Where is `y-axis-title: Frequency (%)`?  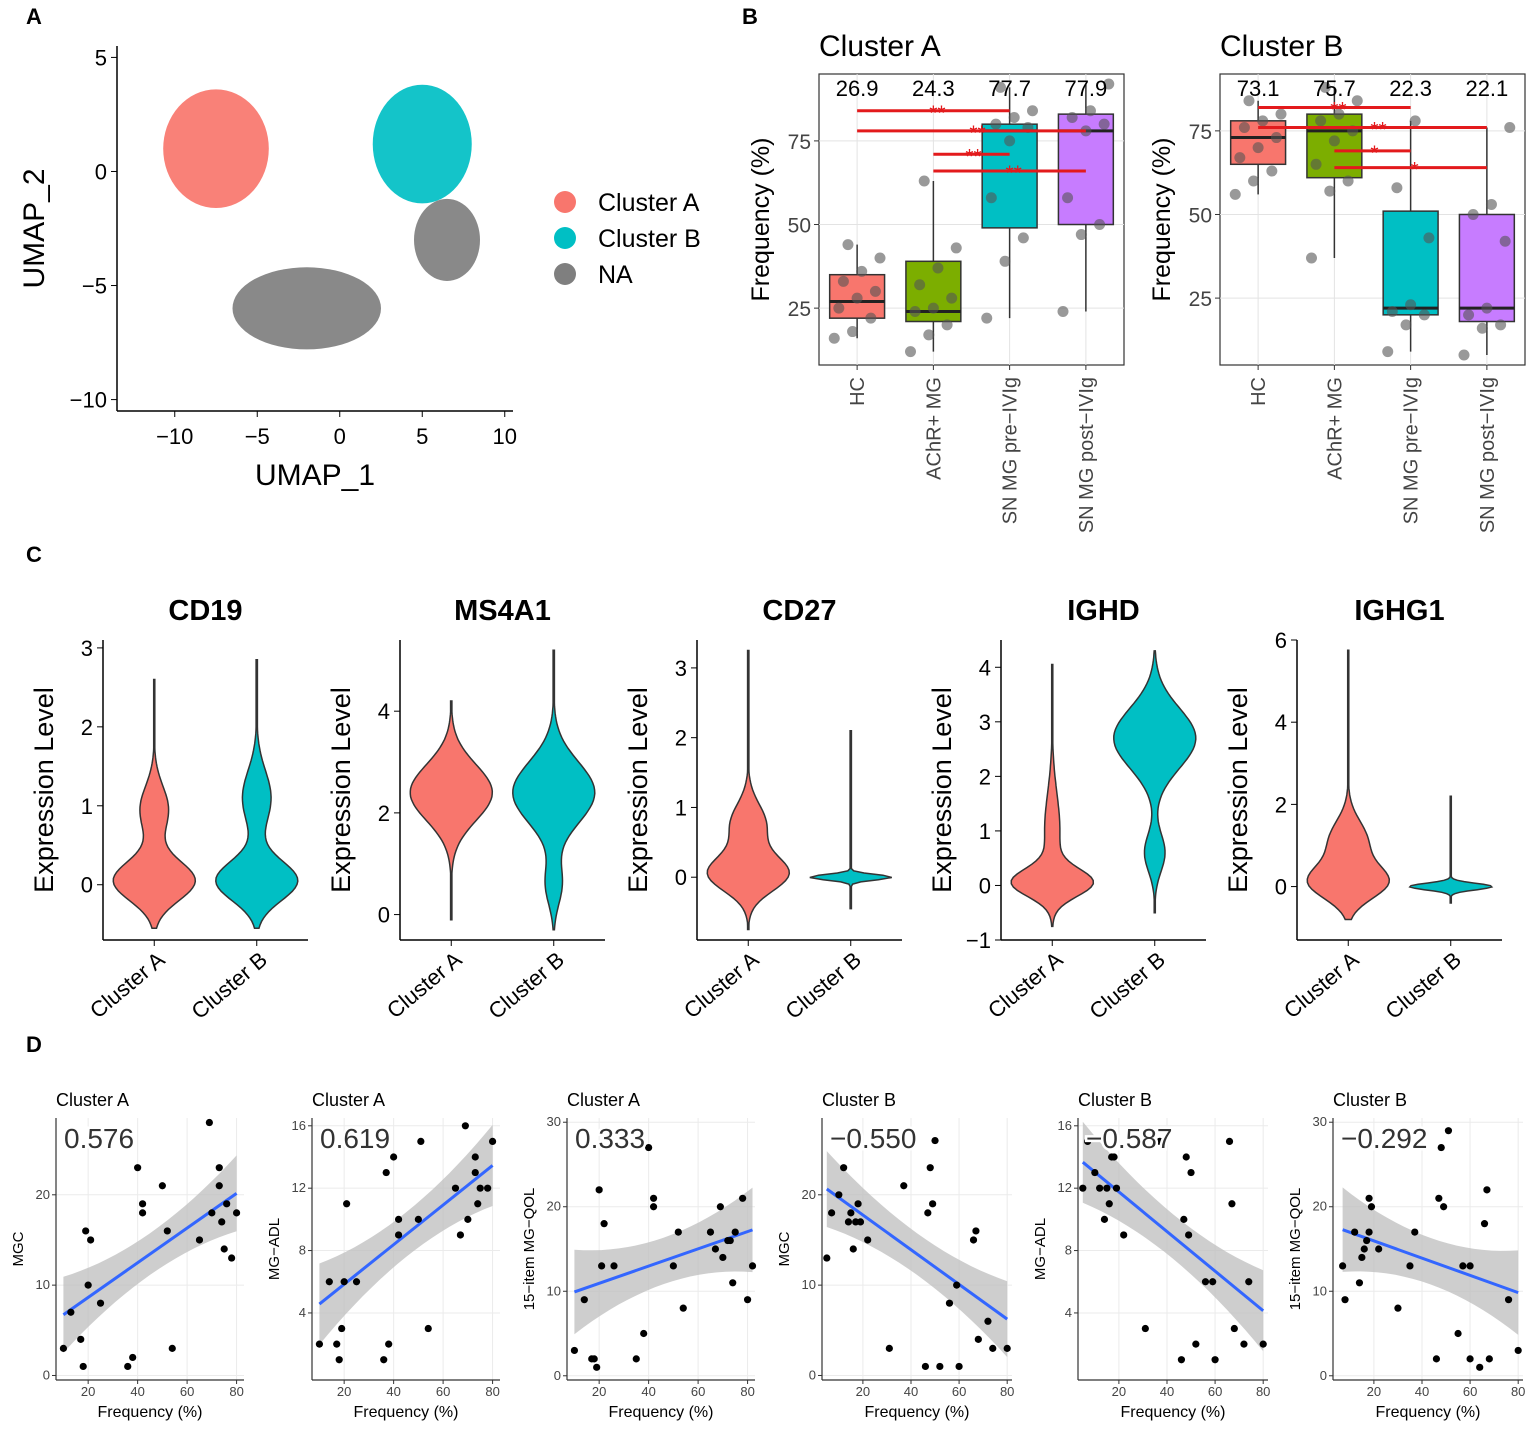
y-axis-title: Frequency (%) is located at coordinates (1162, 220).